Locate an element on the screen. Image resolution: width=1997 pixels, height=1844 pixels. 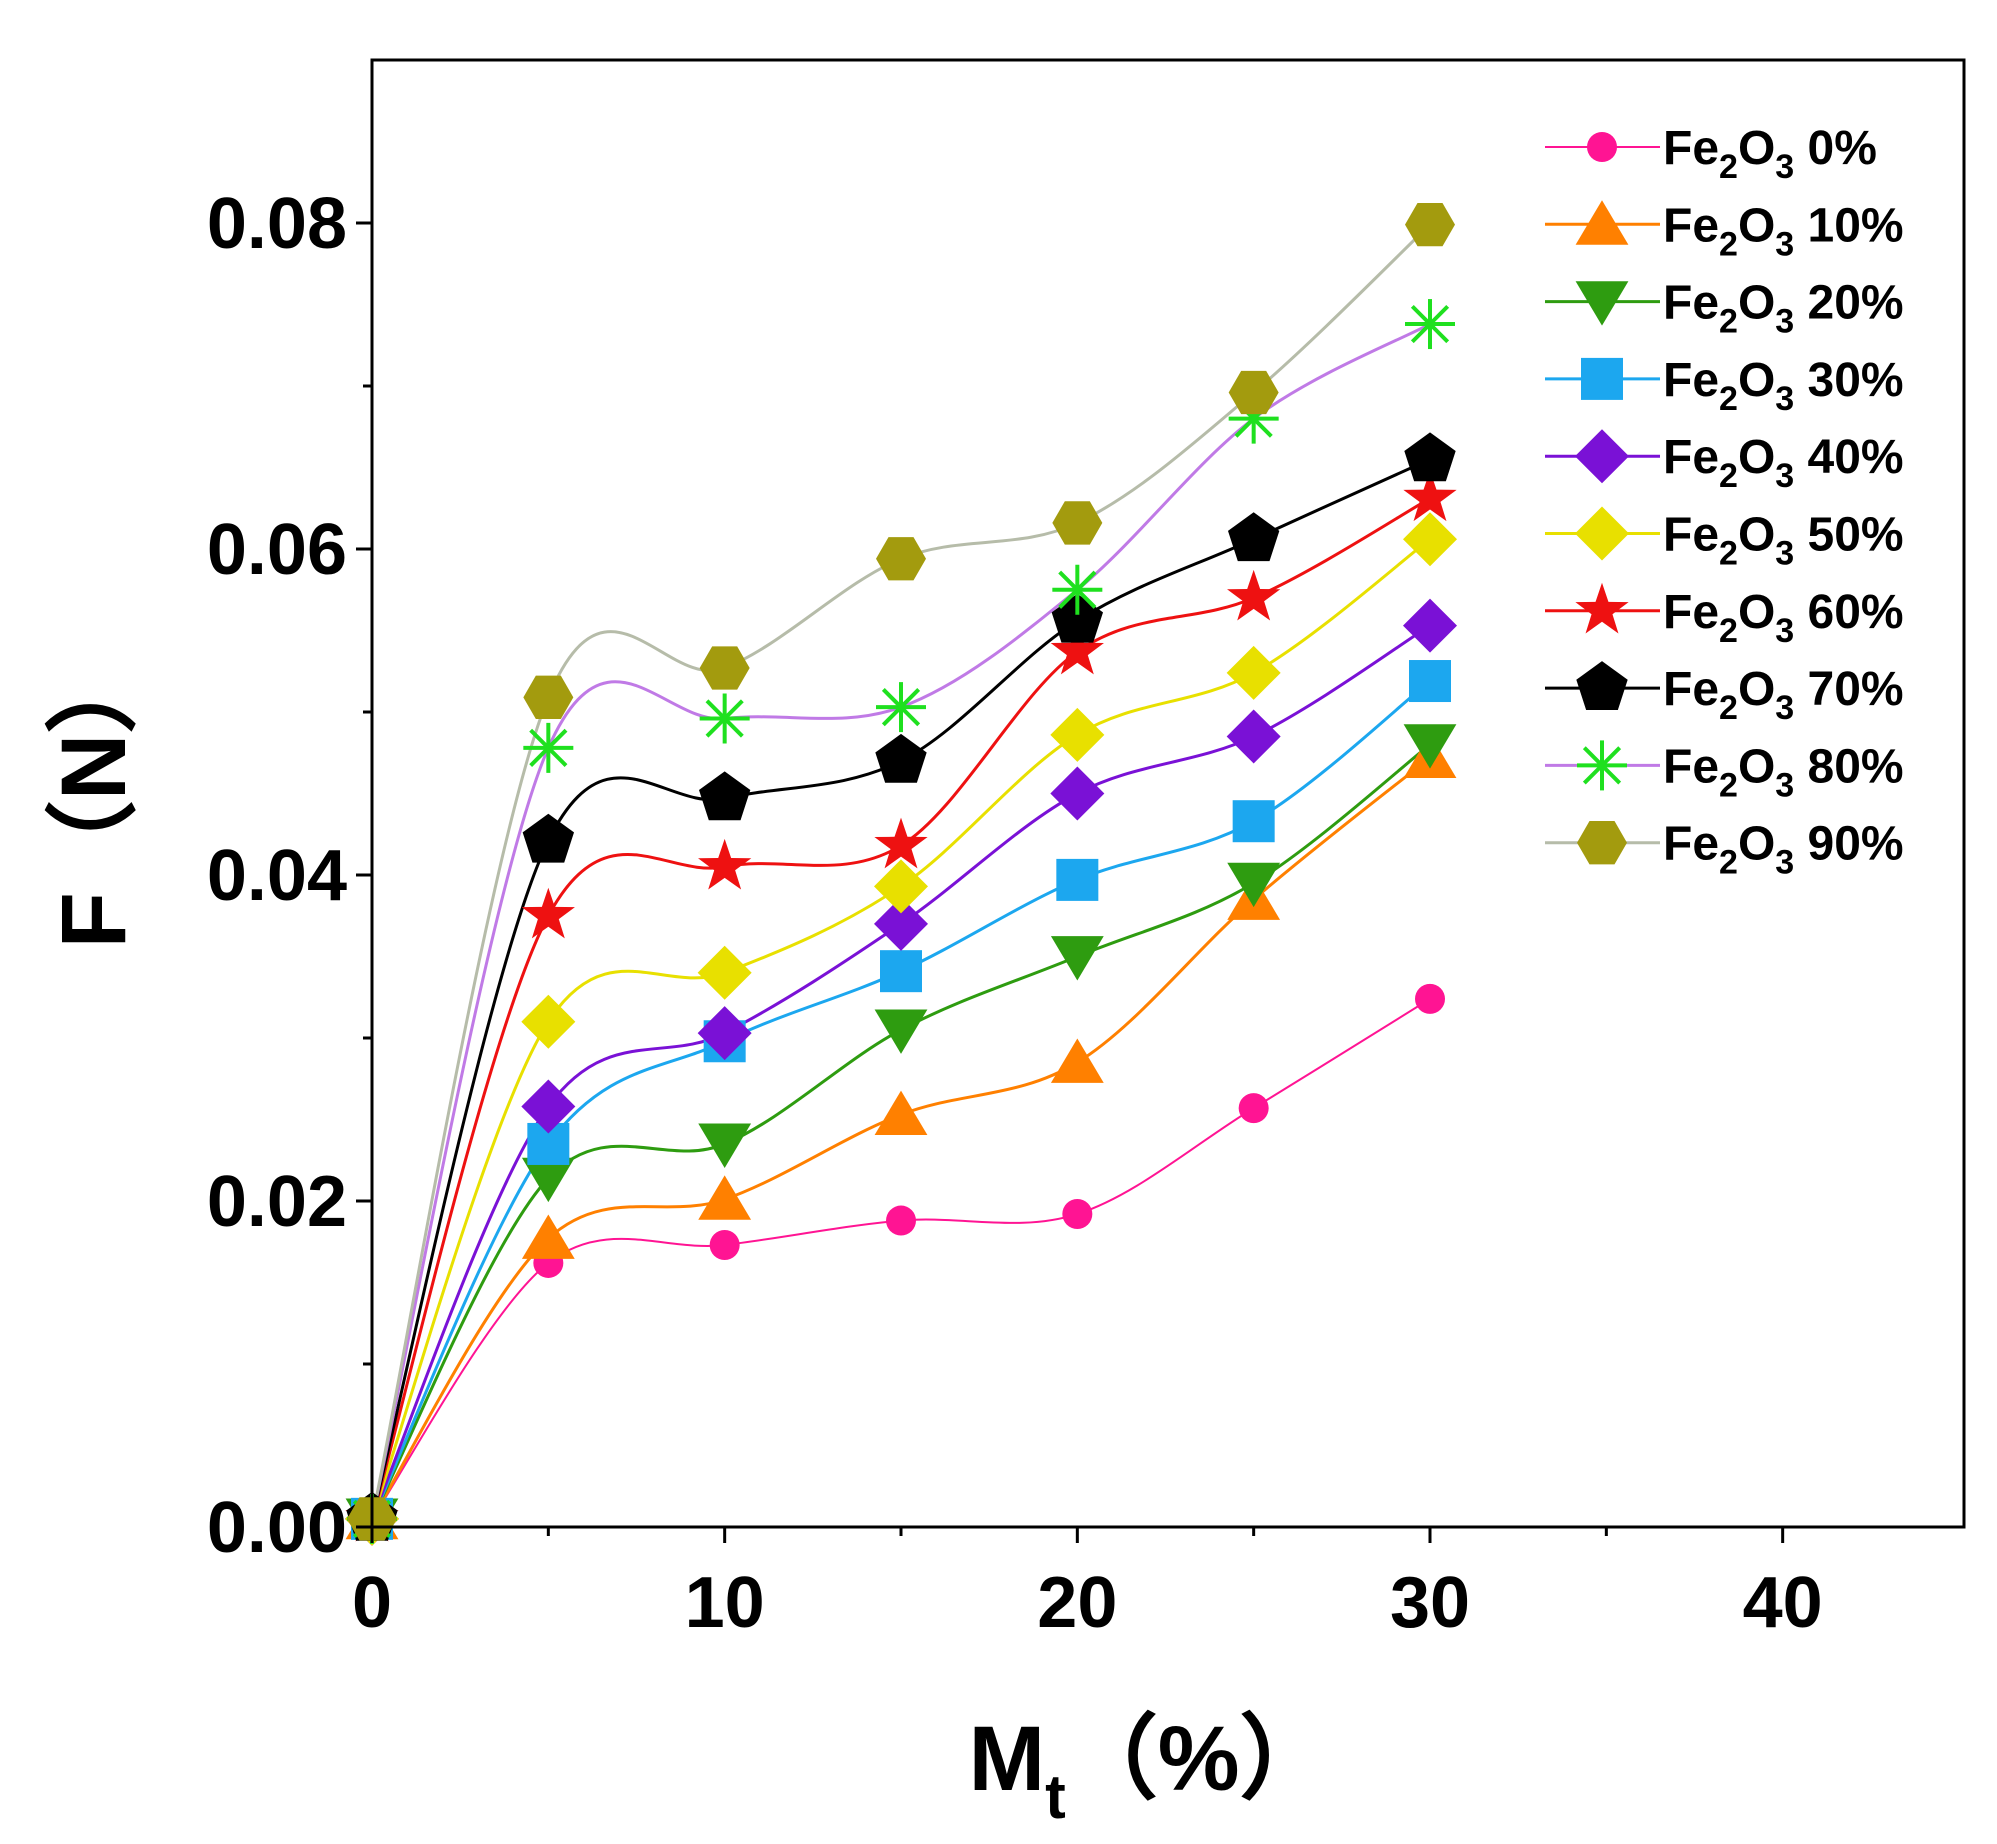
legend-item: Fe2O3 90% is located at coordinates (1724, 850).